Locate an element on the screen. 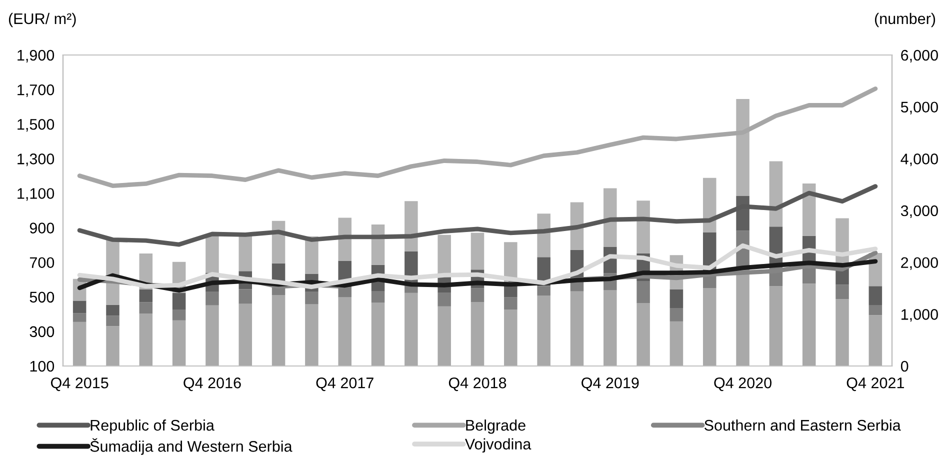 The width and height of the screenshot is (944, 464). legend-label: Vojvodina is located at coordinates (498, 445).